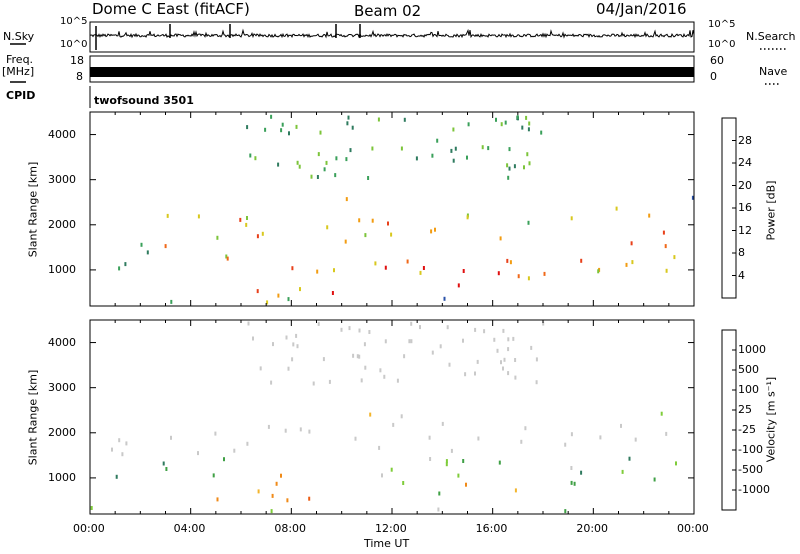 The width and height of the screenshot is (800, 554). I want to click on colorbar-tick-label: 25, so click(745, 409).